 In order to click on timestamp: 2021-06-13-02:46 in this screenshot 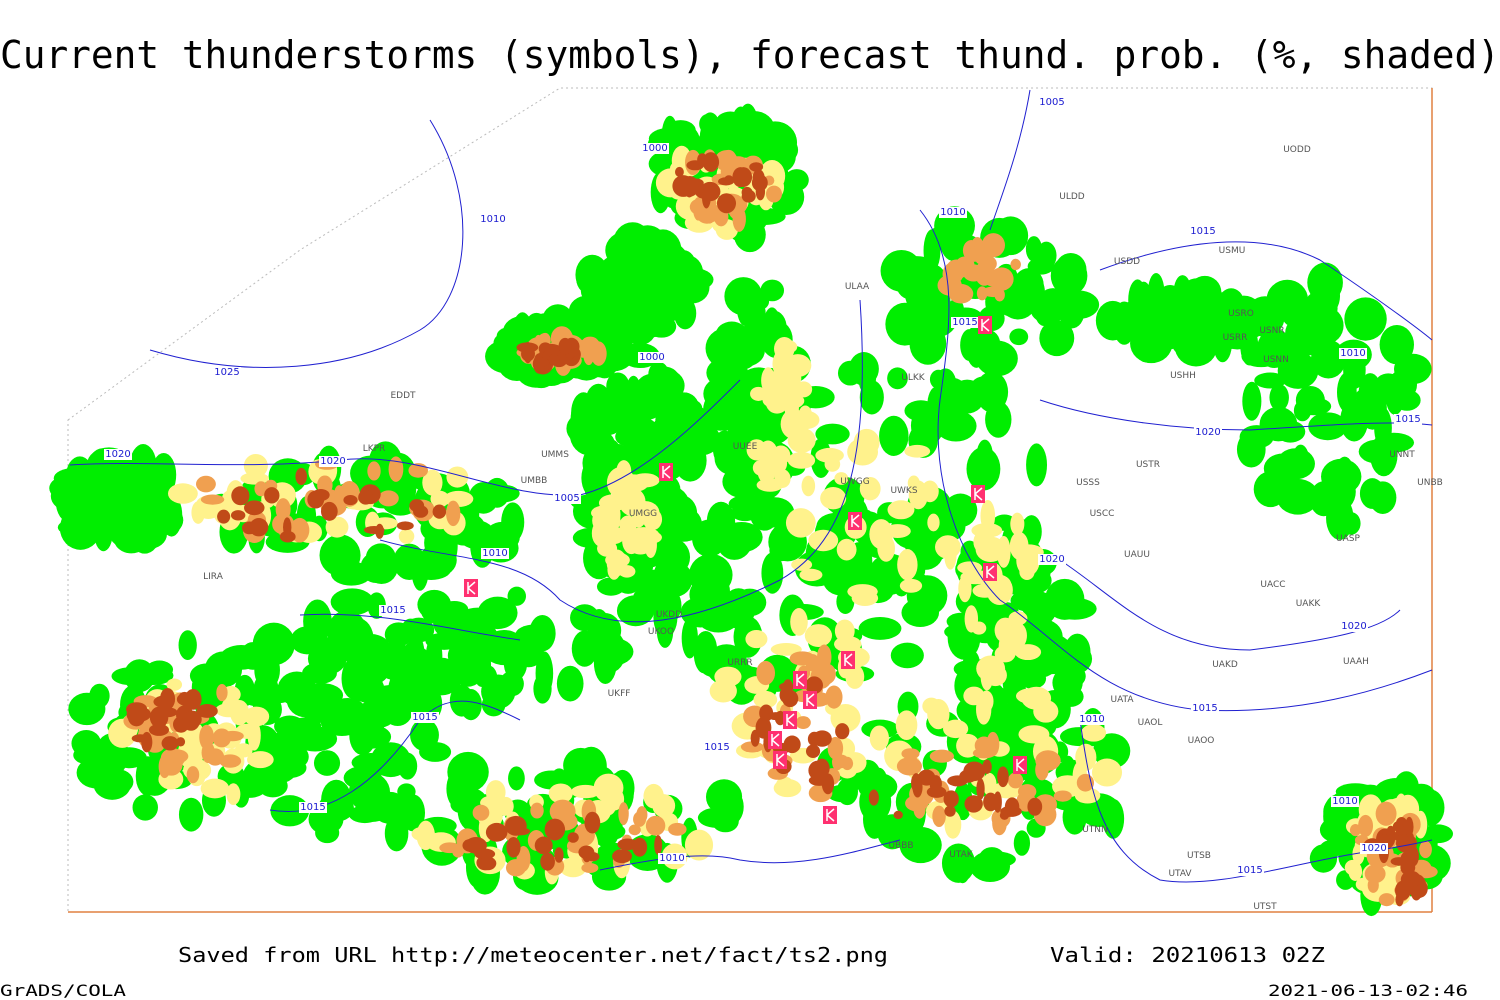, I will do `click(1368, 990)`.